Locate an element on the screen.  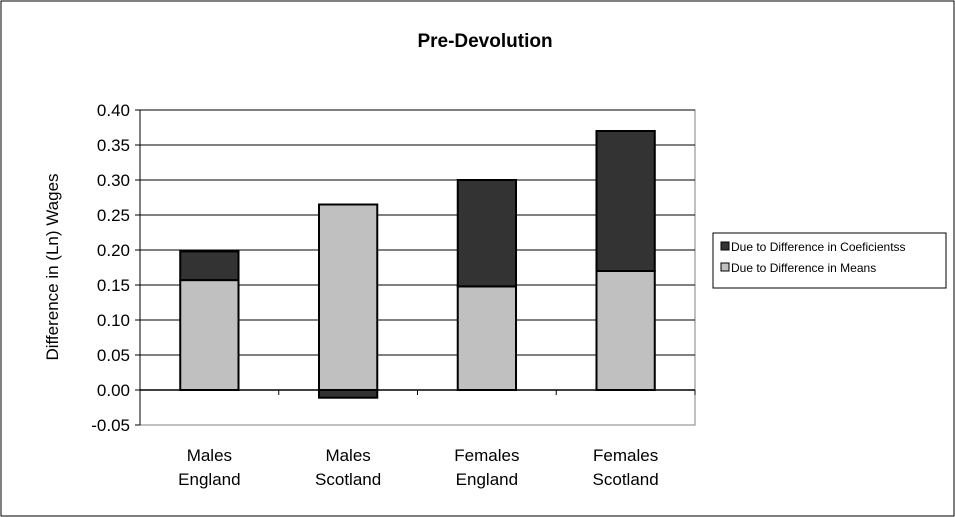
legend-label: Due to Difference in Means is located at coordinates (803, 268).